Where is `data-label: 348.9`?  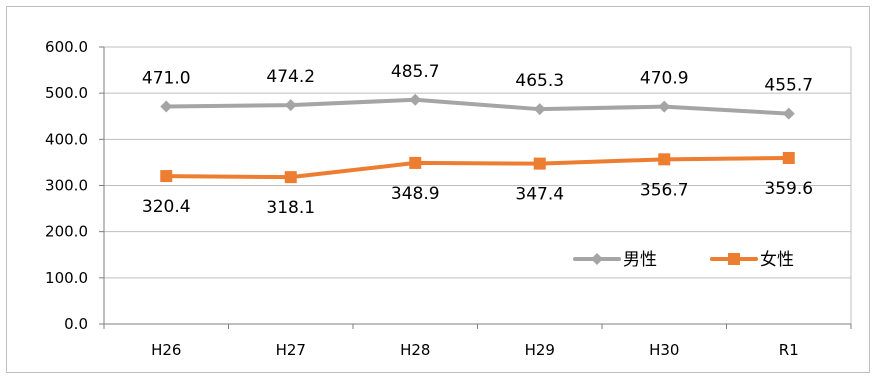 data-label: 348.9 is located at coordinates (415, 194).